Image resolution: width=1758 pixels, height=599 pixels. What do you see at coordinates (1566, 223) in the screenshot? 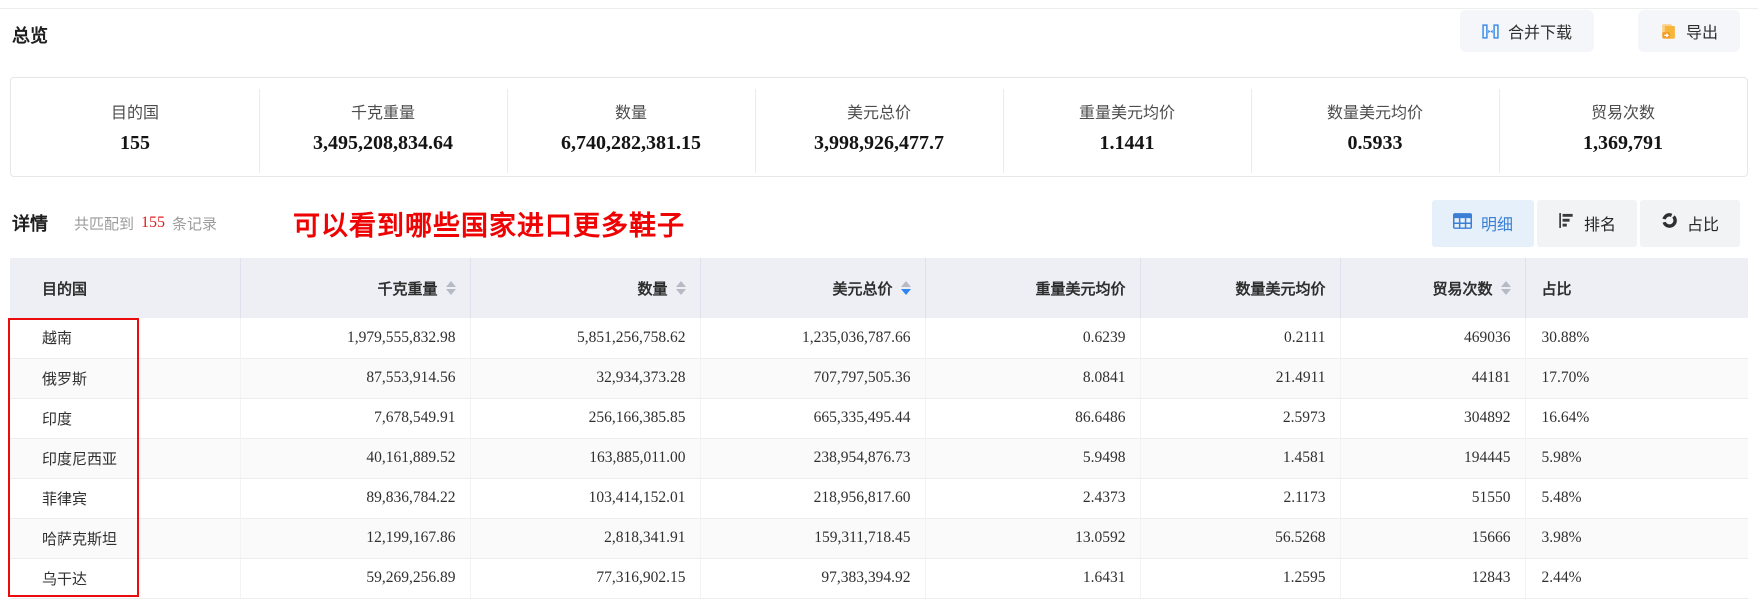
I see `ranking-icon` at bounding box center [1566, 223].